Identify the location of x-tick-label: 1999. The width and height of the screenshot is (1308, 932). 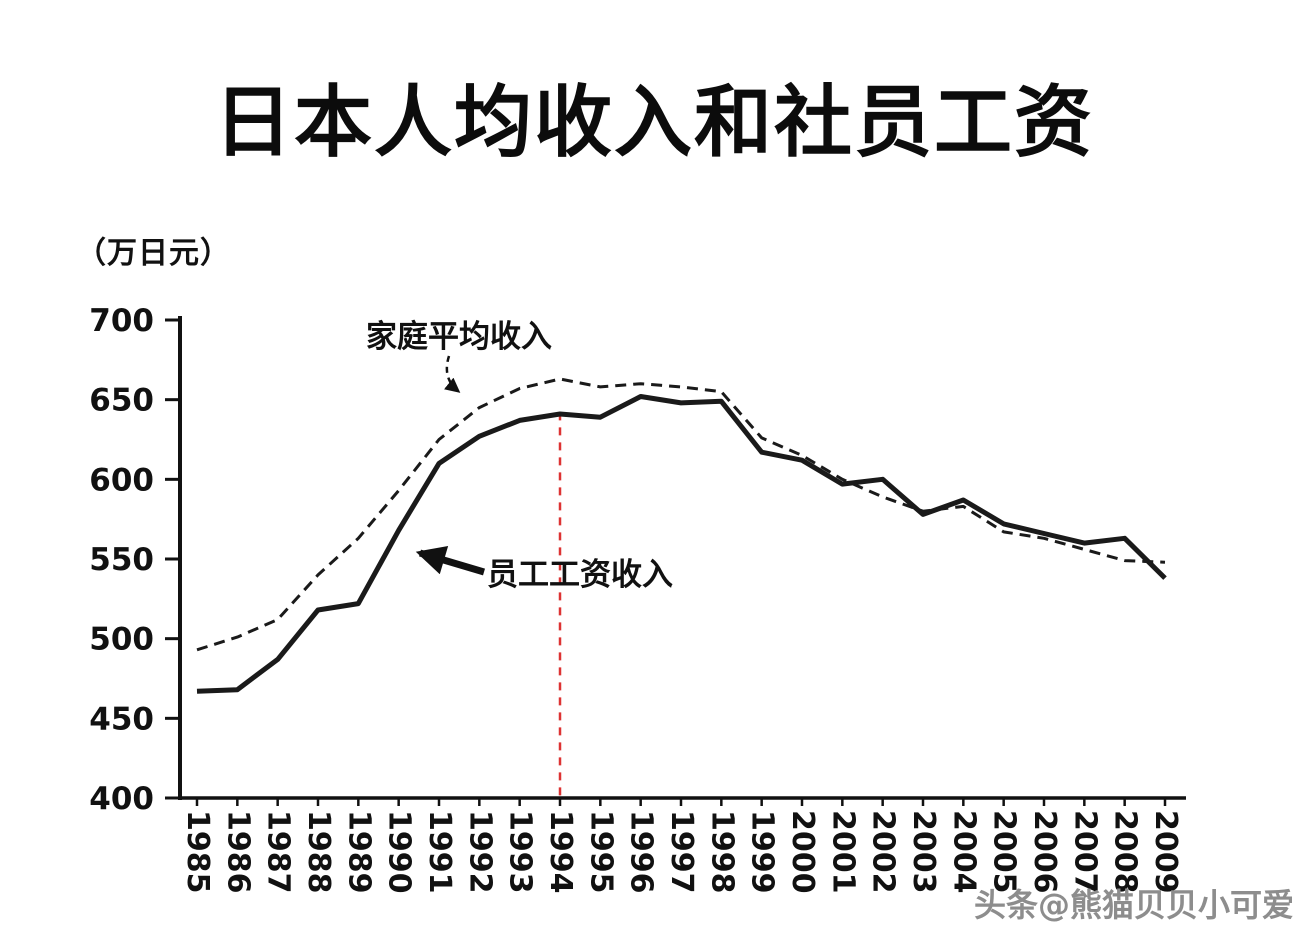
(762, 852).